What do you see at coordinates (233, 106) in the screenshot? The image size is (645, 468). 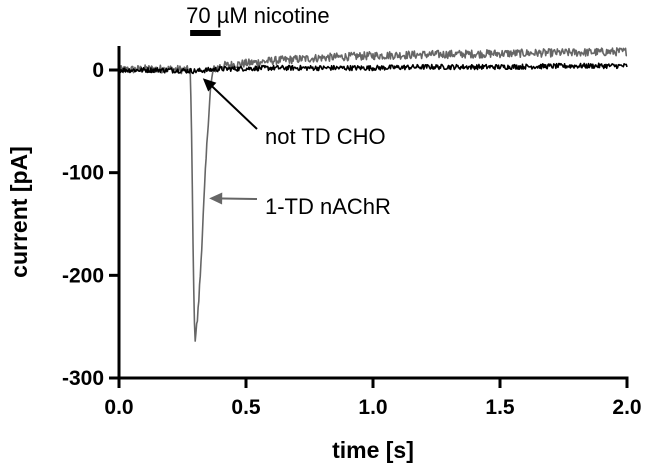 I see `annotation-arrow-line` at bounding box center [233, 106].